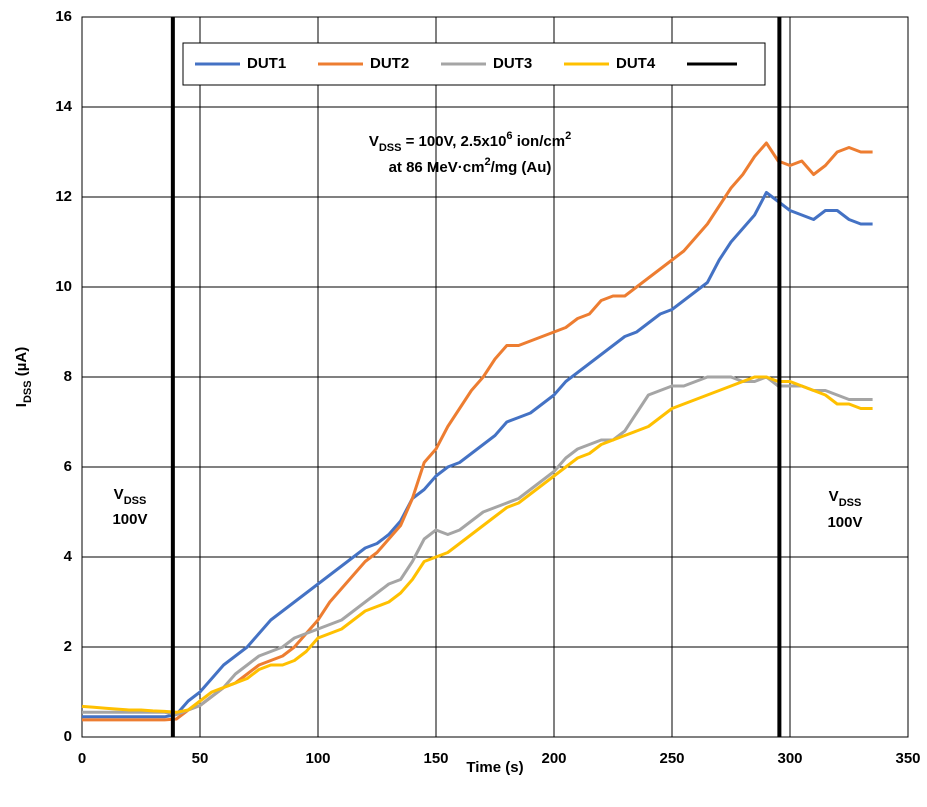 Image resolution: width=927 pixels, height=807 pixels. Describe the element at coordinates (453, 141) in the screenshot. I see `text-part: = 100V, 2.5x10` at that location.